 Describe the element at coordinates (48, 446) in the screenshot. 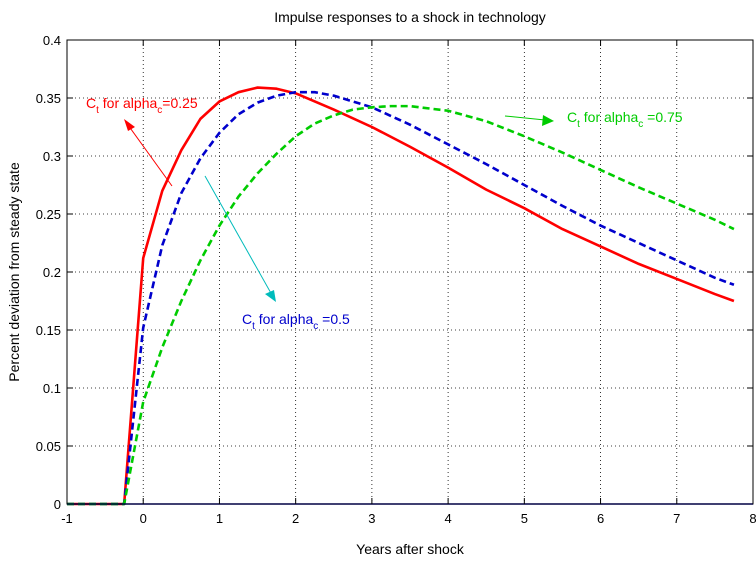

I see `y-tick-label: 0.05` at that location.